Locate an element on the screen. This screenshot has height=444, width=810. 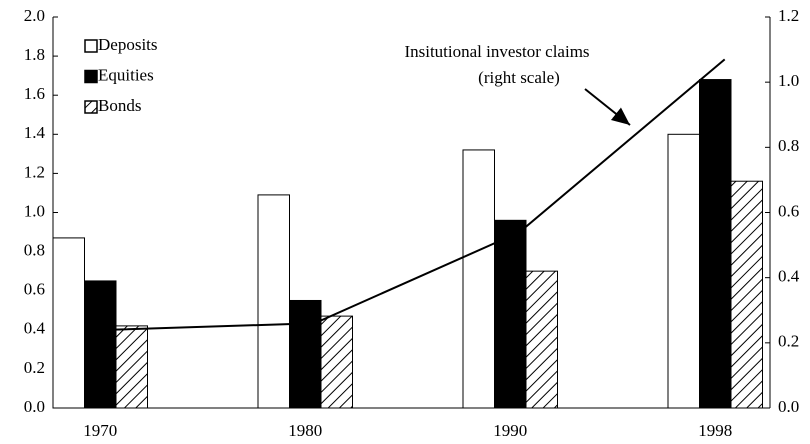
y2-tick-label: 0.6 is located at coordinates (788, 210).